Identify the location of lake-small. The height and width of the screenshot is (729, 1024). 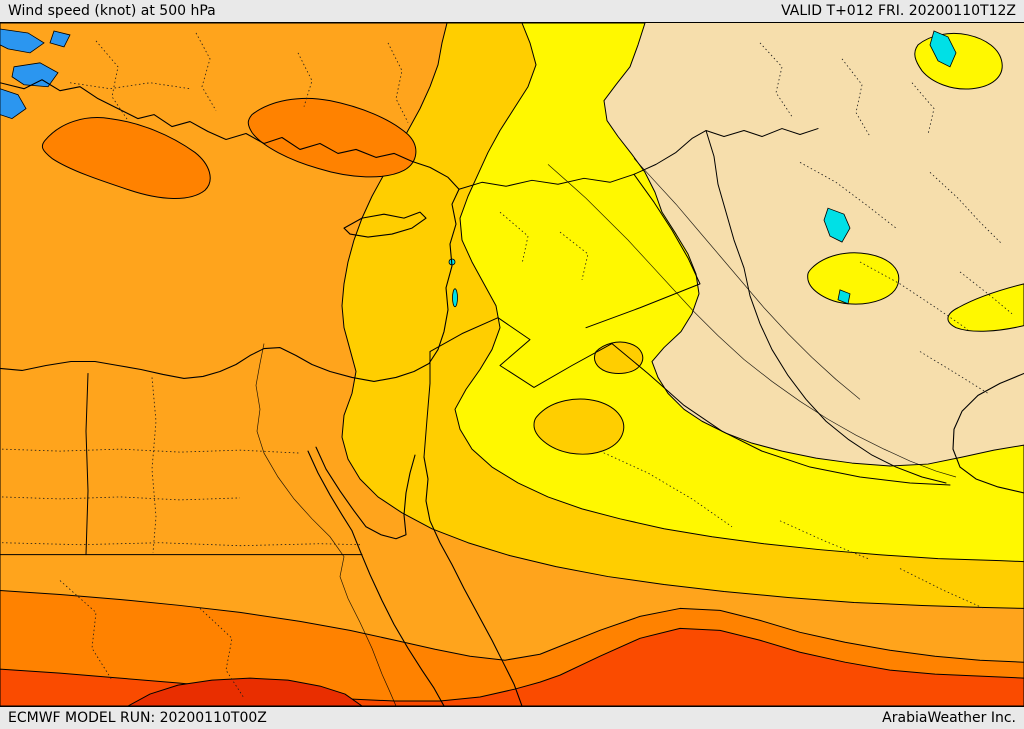
(844, 297).